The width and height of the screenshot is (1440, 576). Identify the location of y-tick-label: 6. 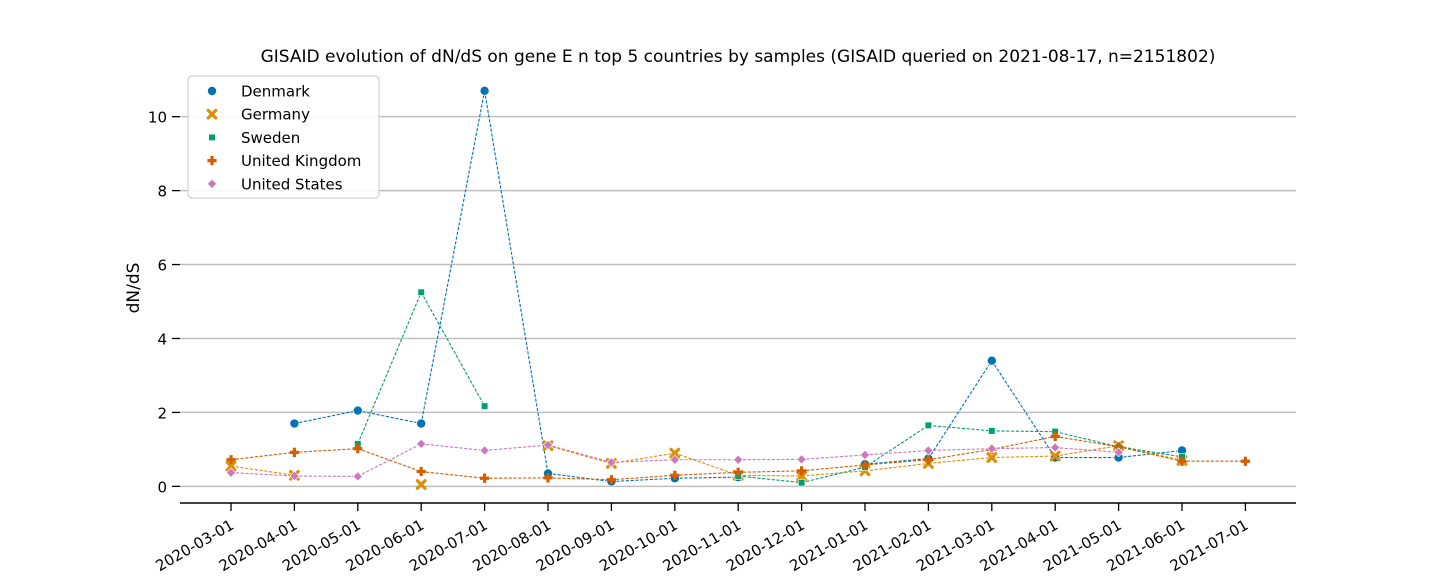
(162, 266).